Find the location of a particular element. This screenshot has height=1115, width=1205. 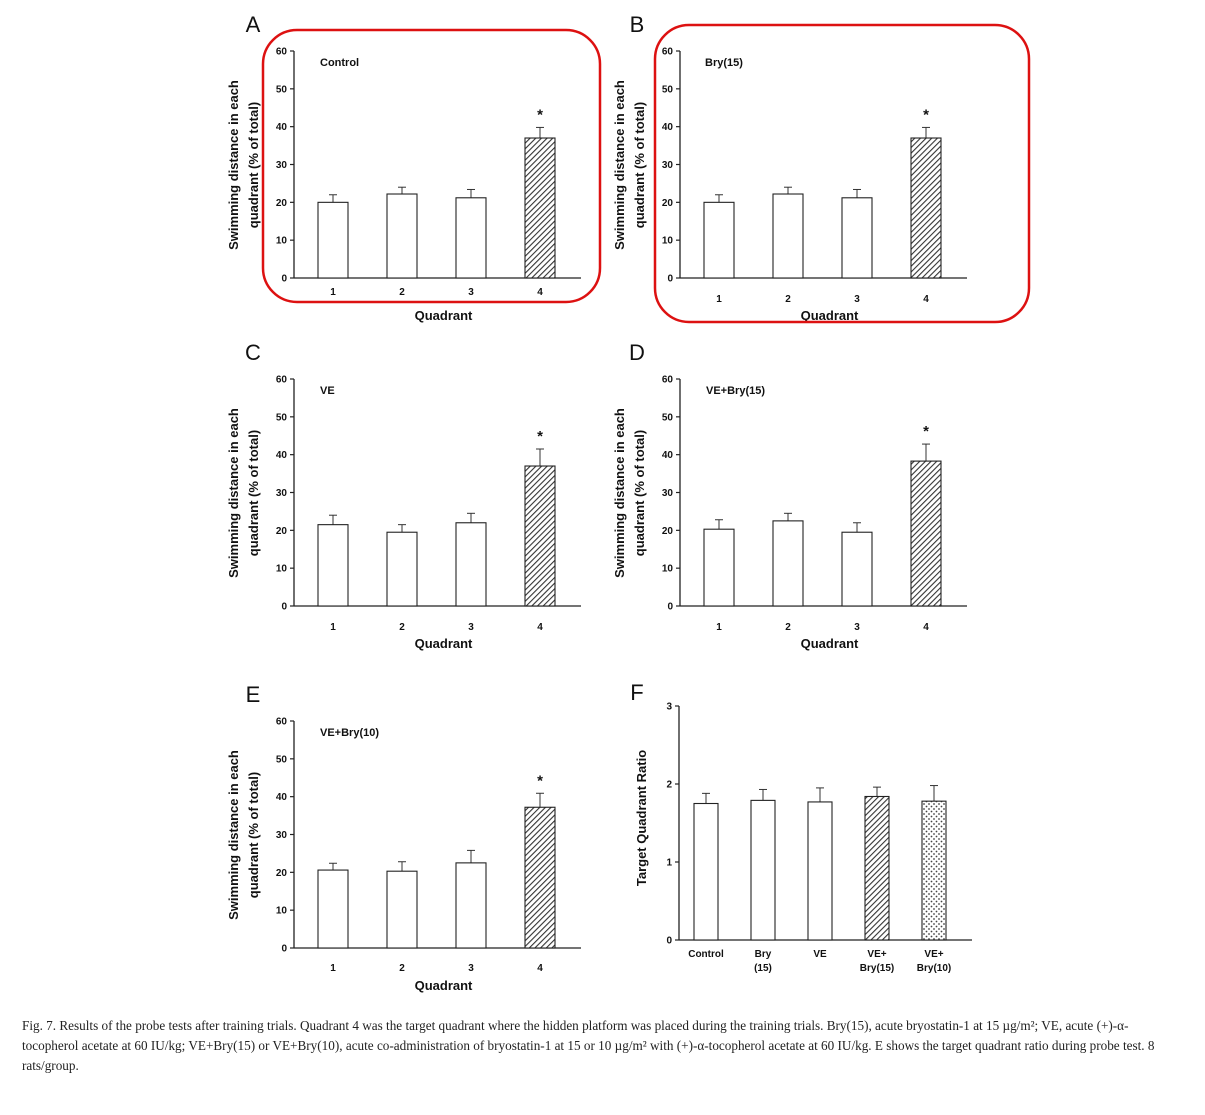

x-tick-label: Bry(10) is located at coordinates (934, 968).